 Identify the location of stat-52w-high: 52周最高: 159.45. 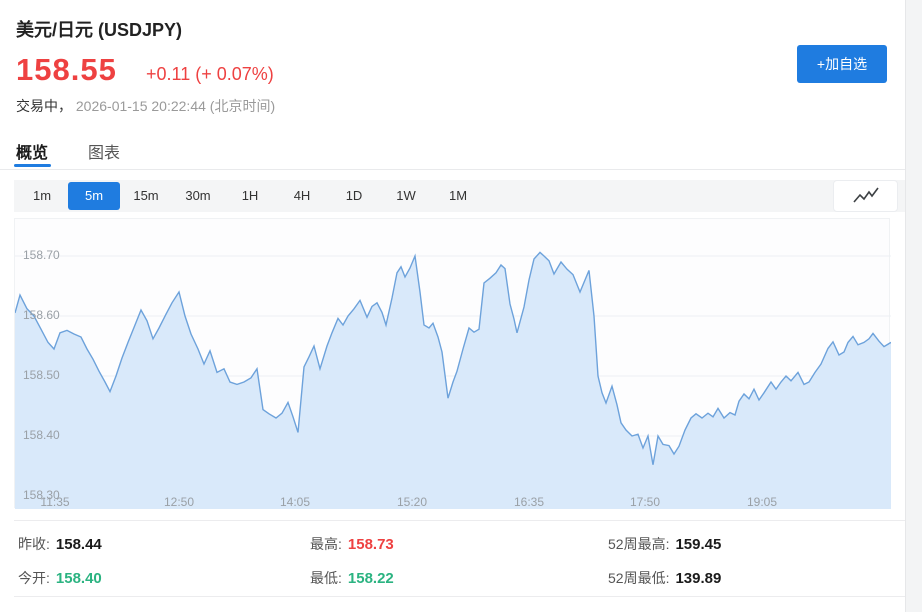
(664, 544).